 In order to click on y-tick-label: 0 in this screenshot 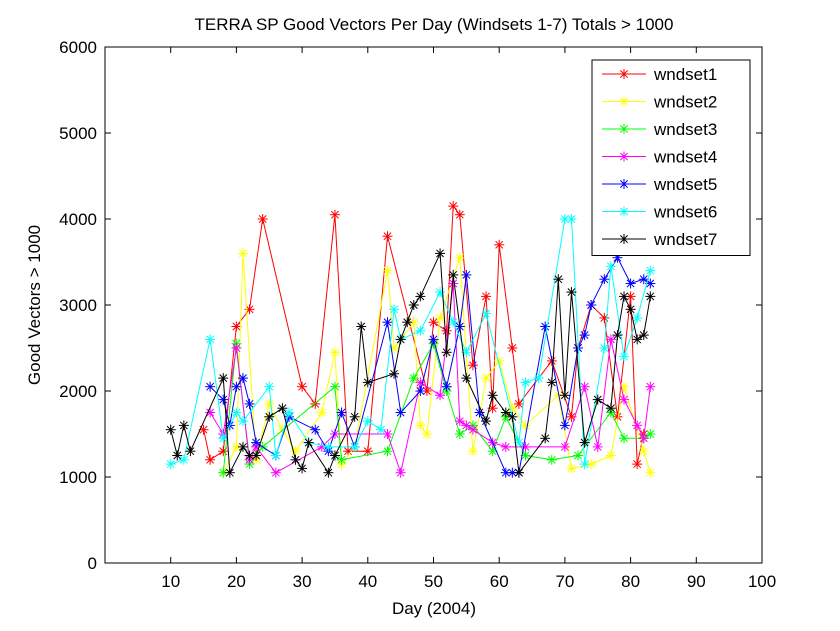, I will do `click(92, 563)`.